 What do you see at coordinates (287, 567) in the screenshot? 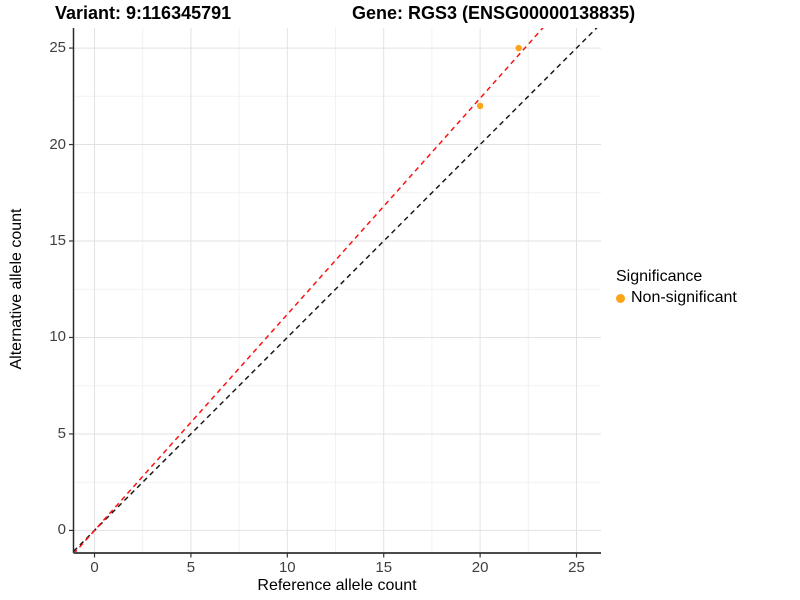
I see `x-tick-label: 10` at bounding box center [287, 567].